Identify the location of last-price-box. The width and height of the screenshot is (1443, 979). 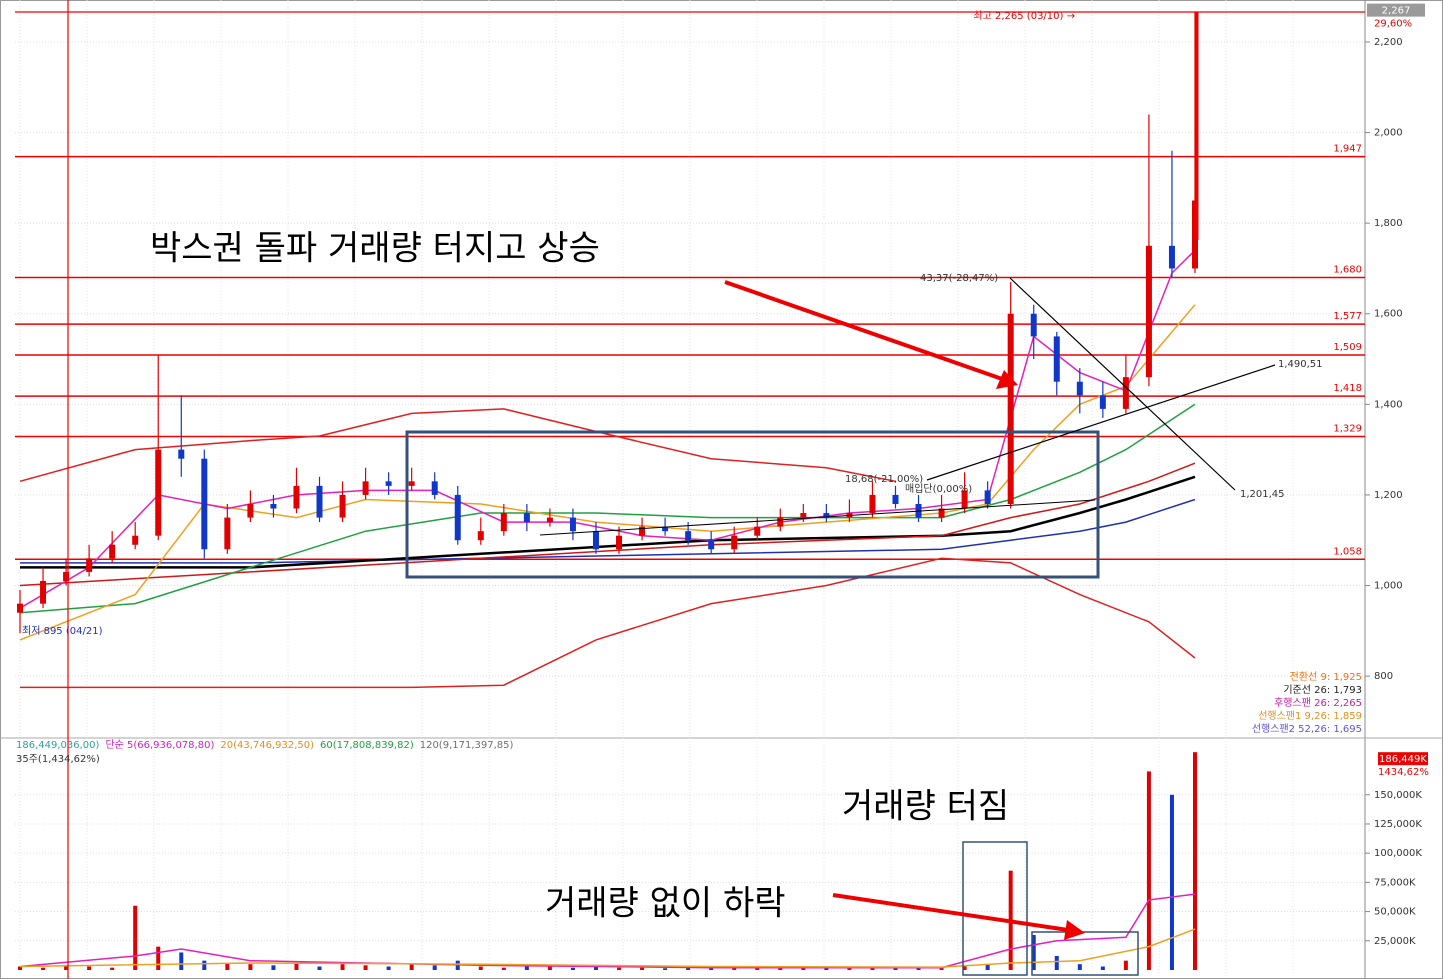
(1396, 10).